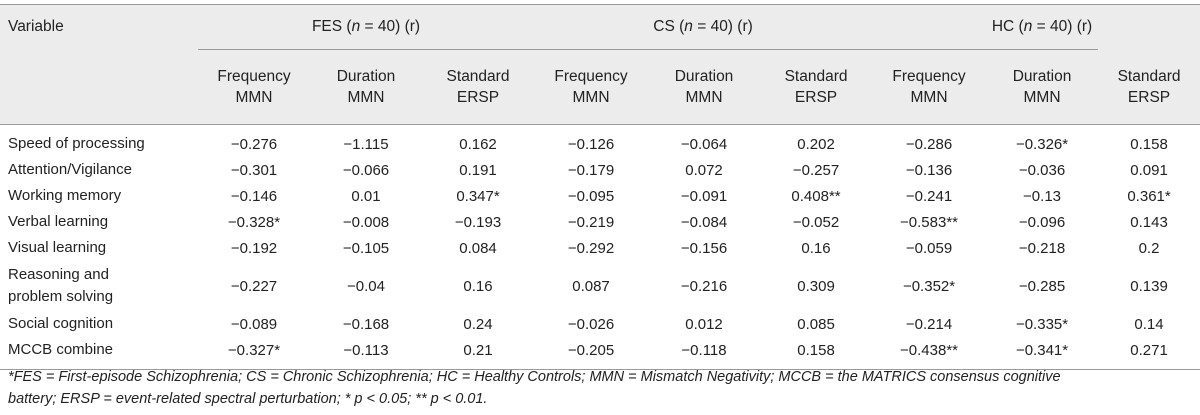  What do you see at coordinates (478, 196) in the screenshot?
I see `table-cell: 0.347*` at bounding box center [478, 196].